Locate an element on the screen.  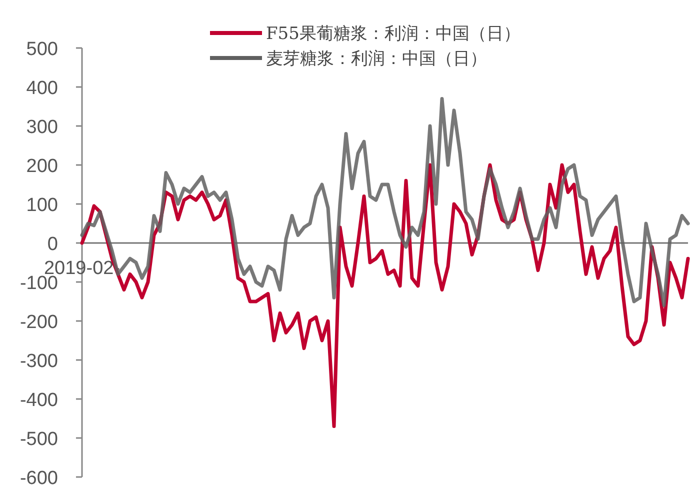
y-tick-label: 0 is located at coordinates (52, 244).